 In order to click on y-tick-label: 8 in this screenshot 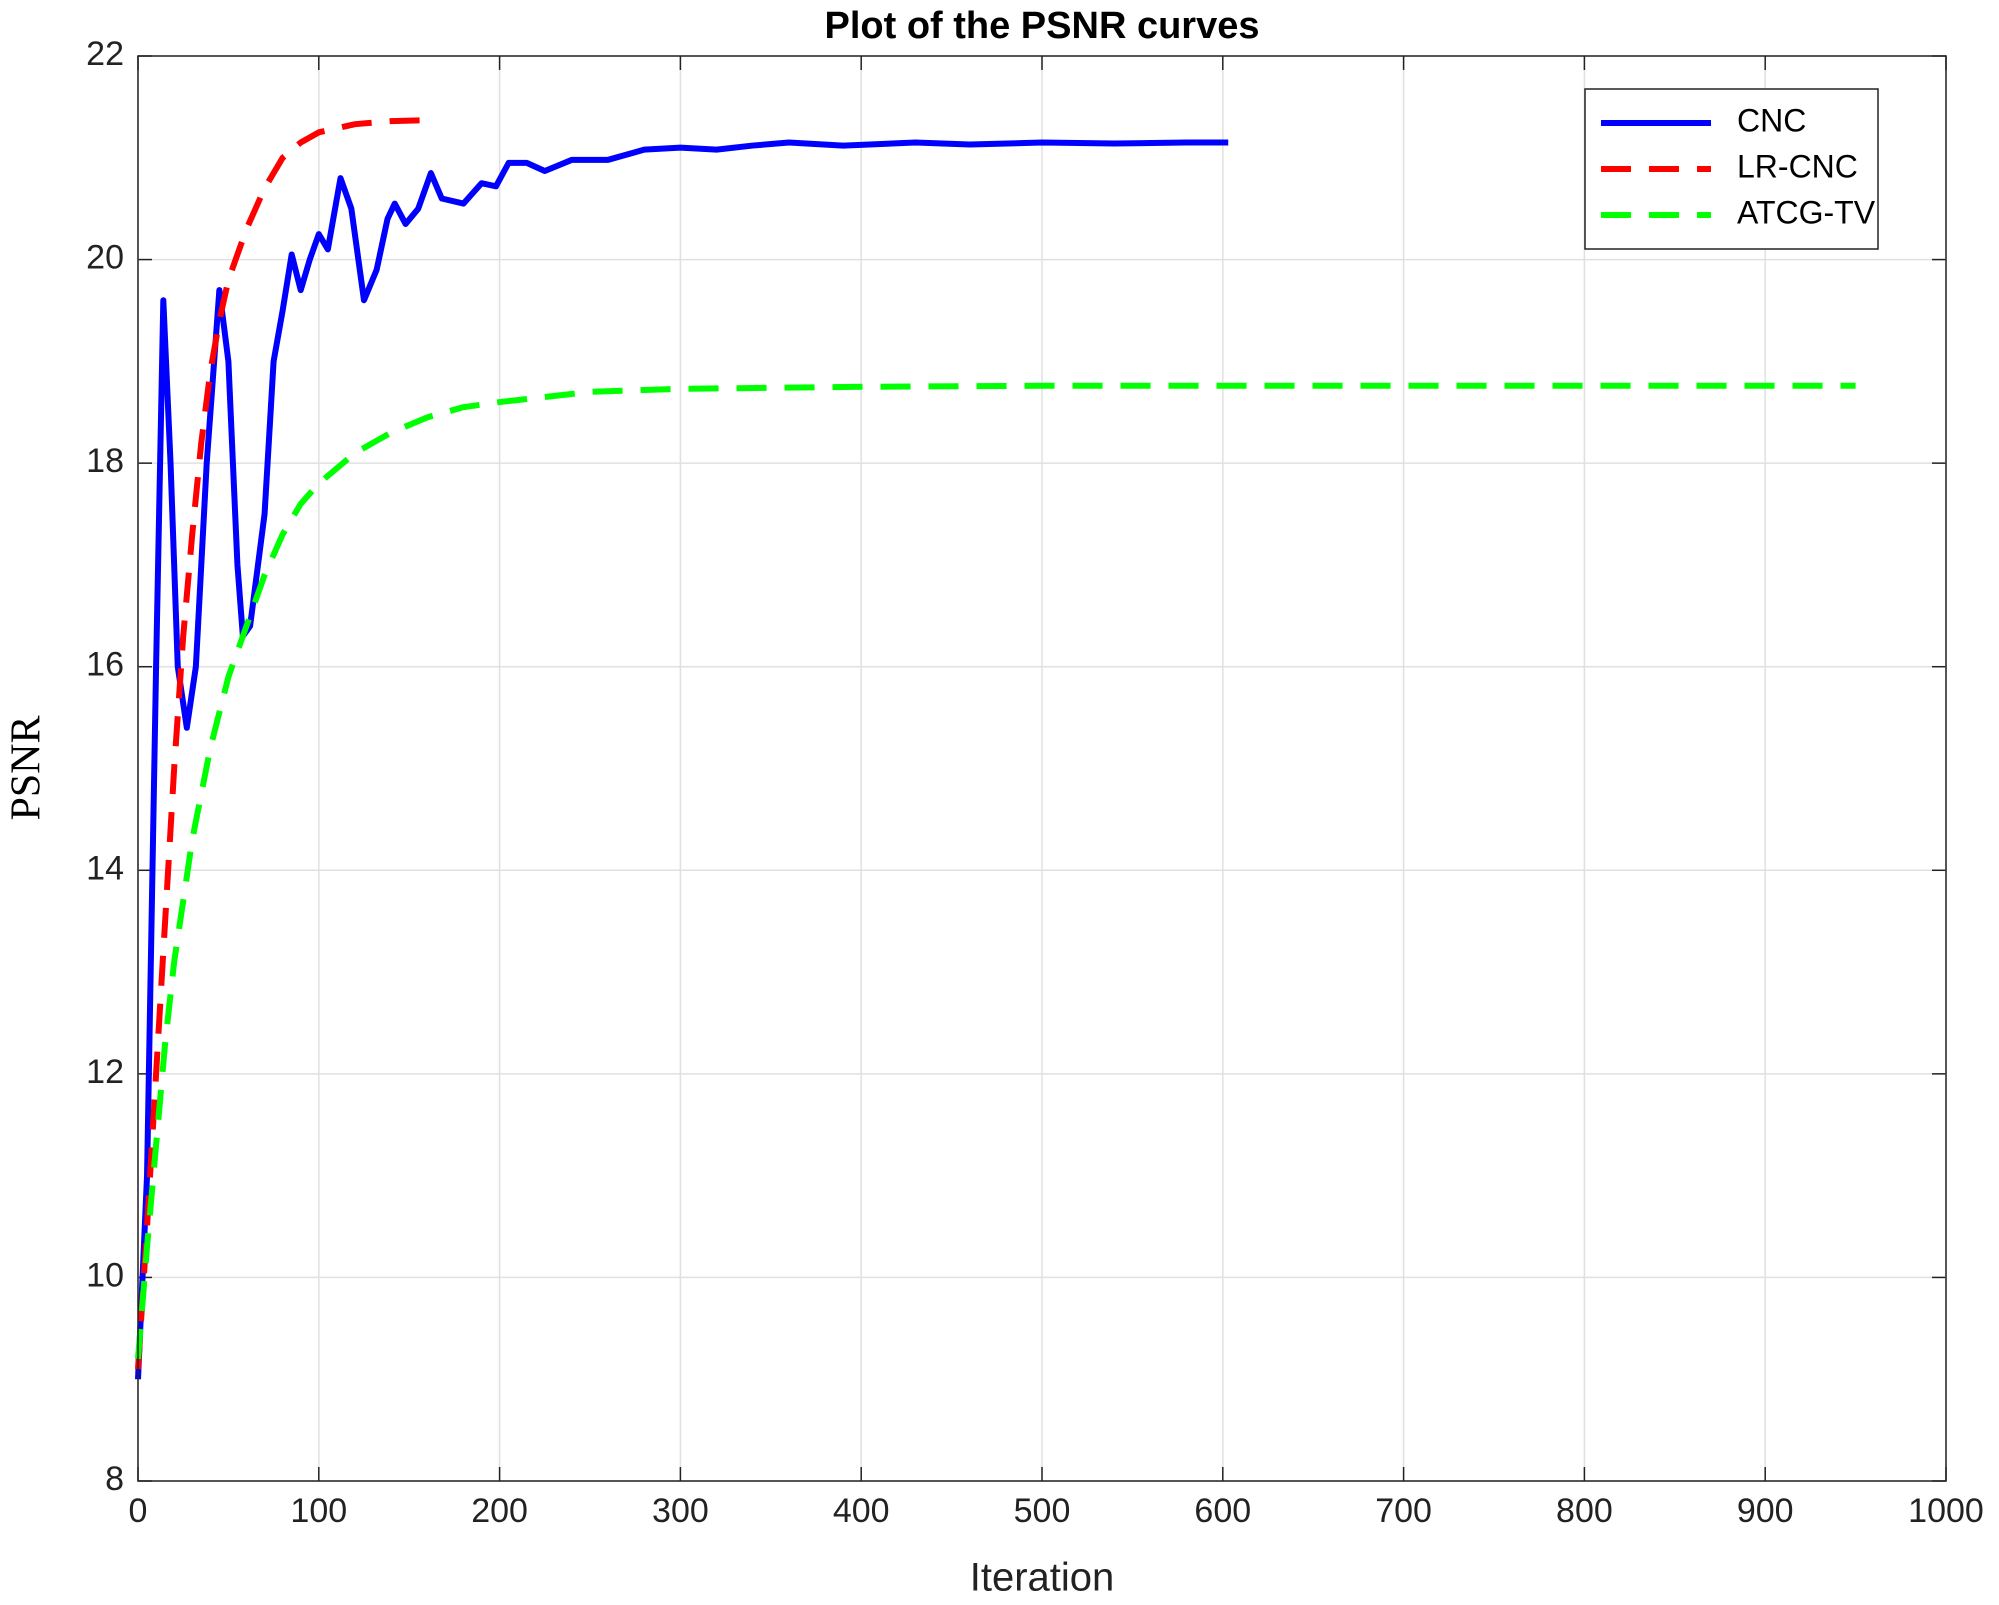, I will do `click(114, 1479)`.